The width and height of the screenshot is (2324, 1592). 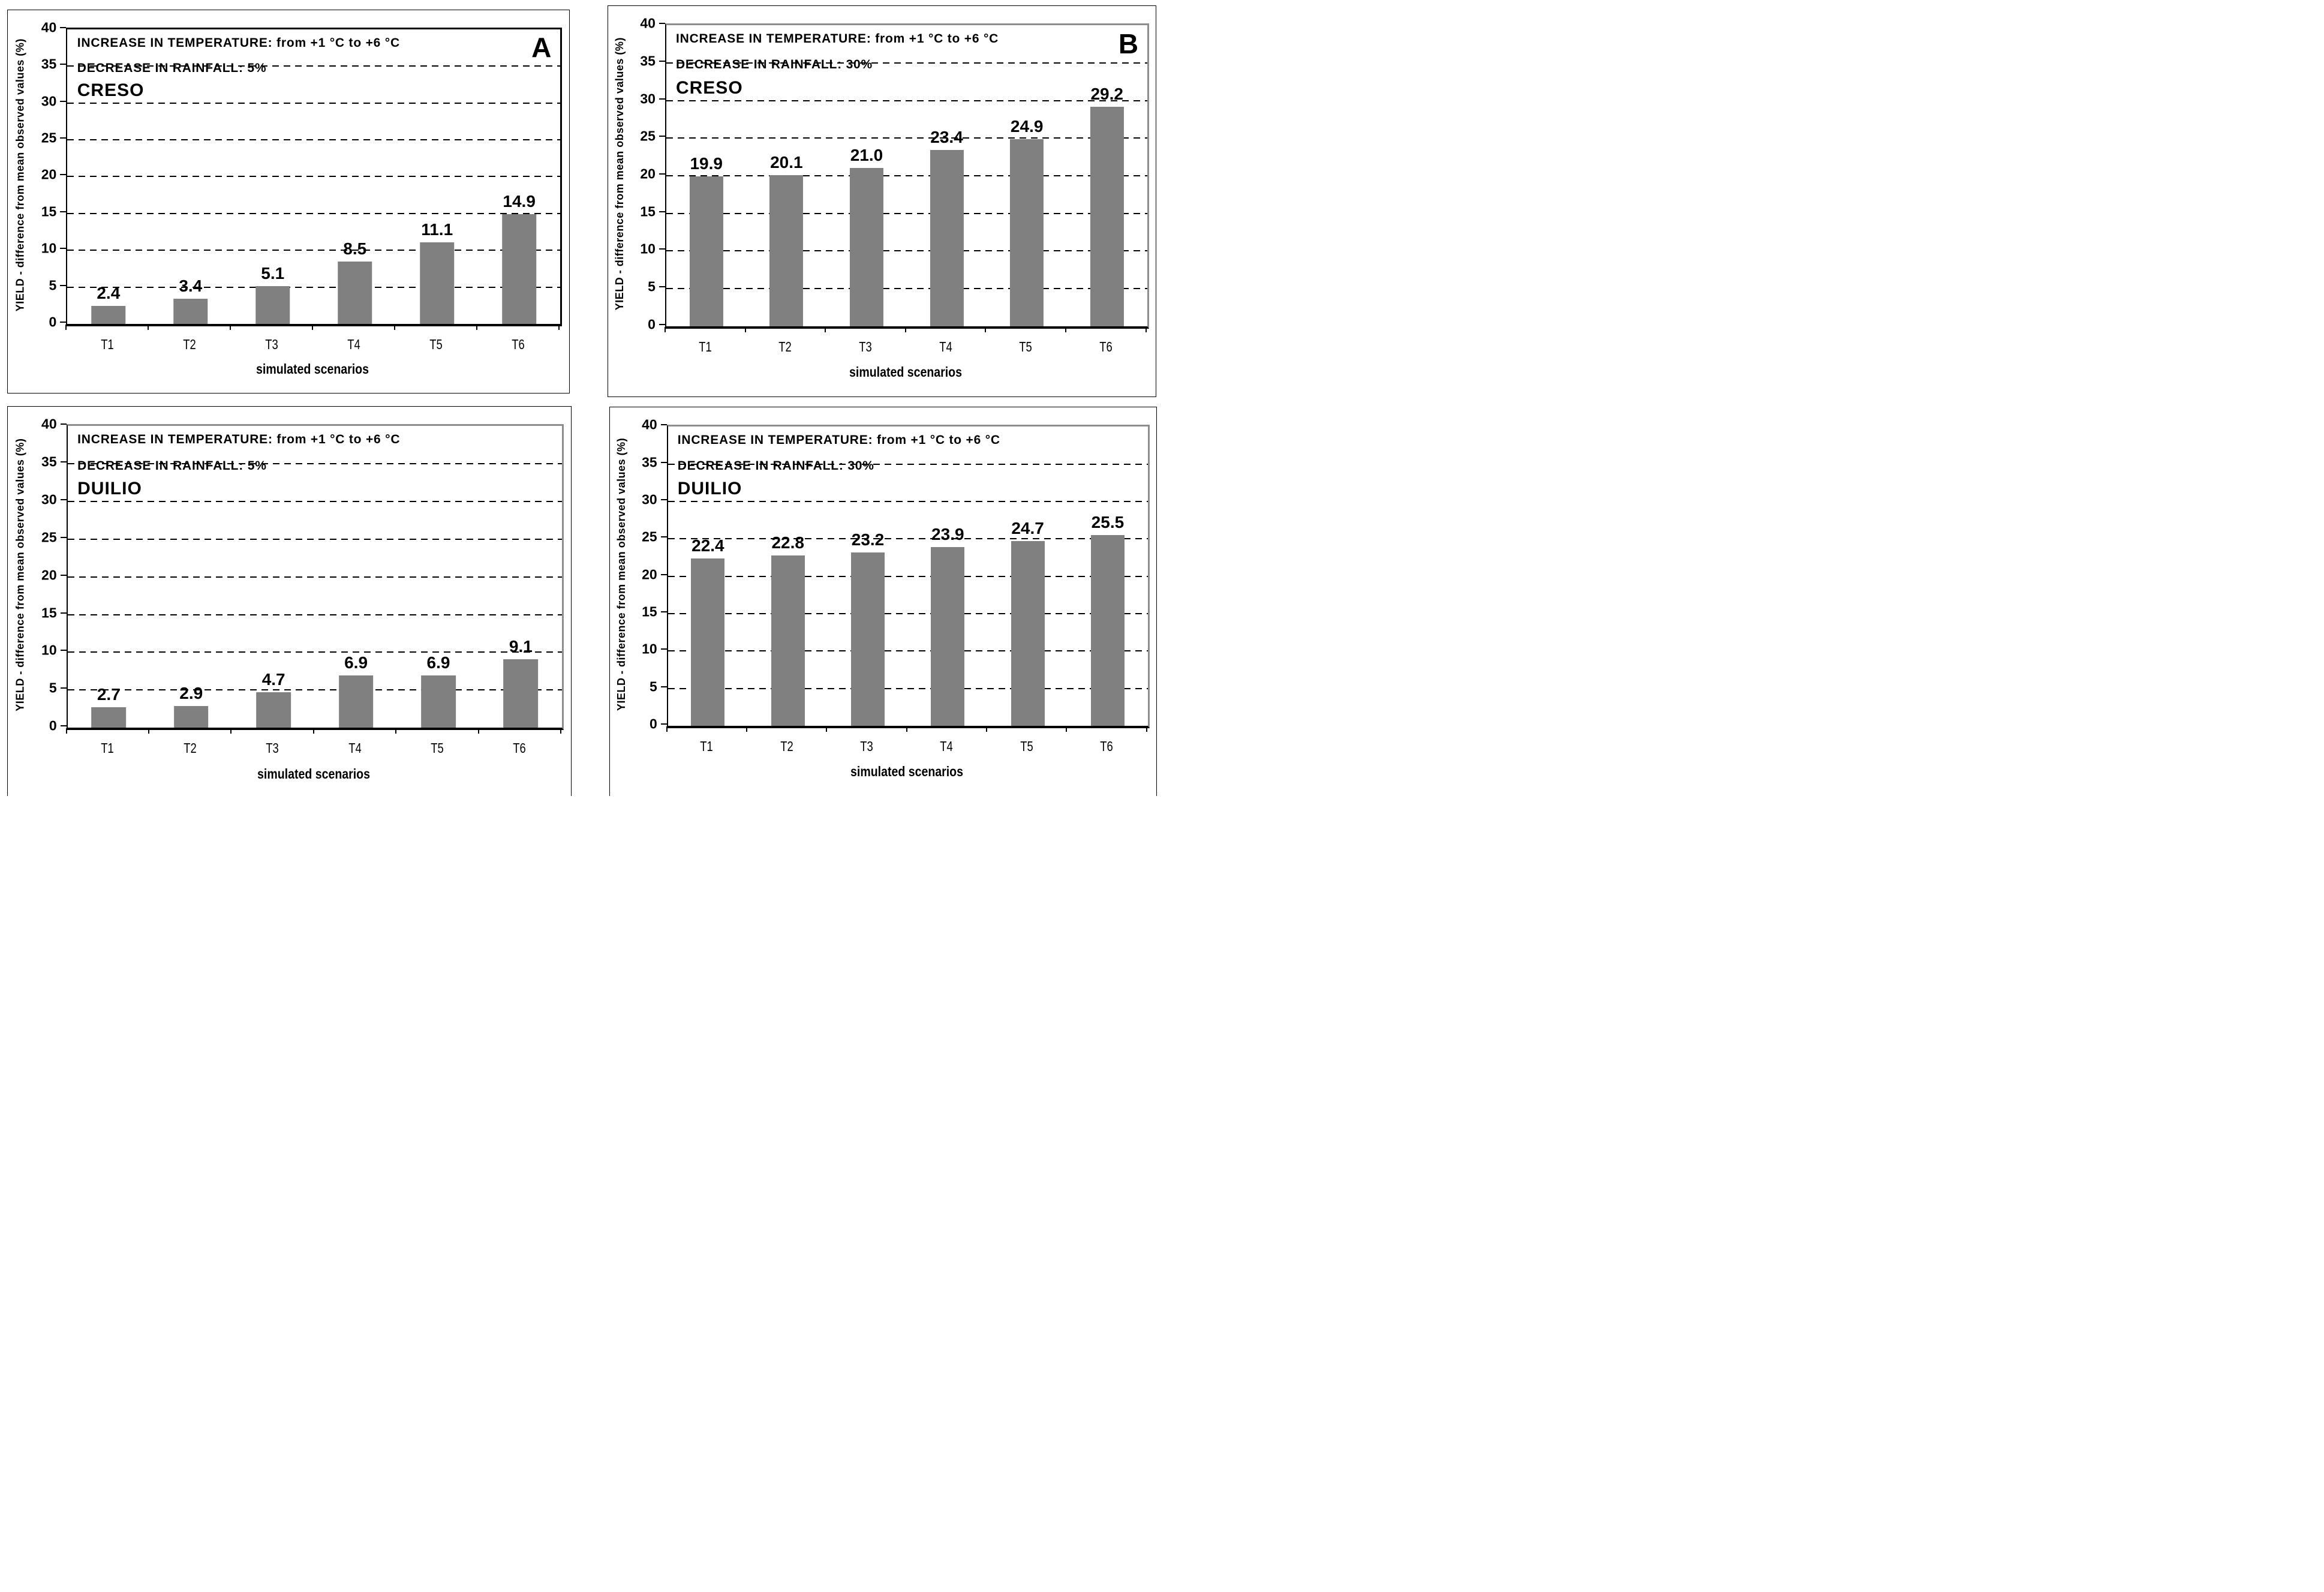 I want to click on bar-value-label-T6: 9.1, so click(x=521, y=646).